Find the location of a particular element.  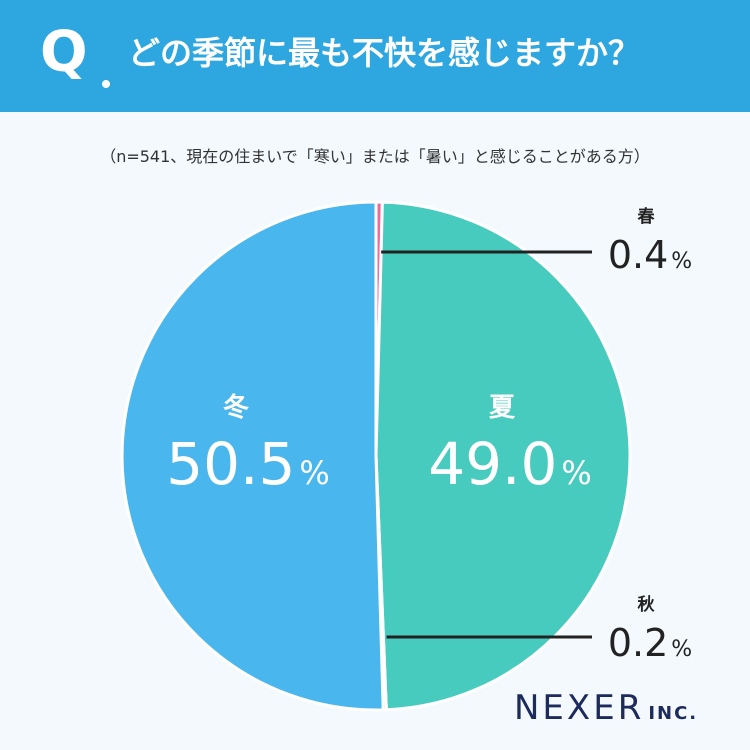

sample-note: （n=541、現在の住まいで「寒い」または「暑い」と感じることがある方） is located at coordinates (375, 156).